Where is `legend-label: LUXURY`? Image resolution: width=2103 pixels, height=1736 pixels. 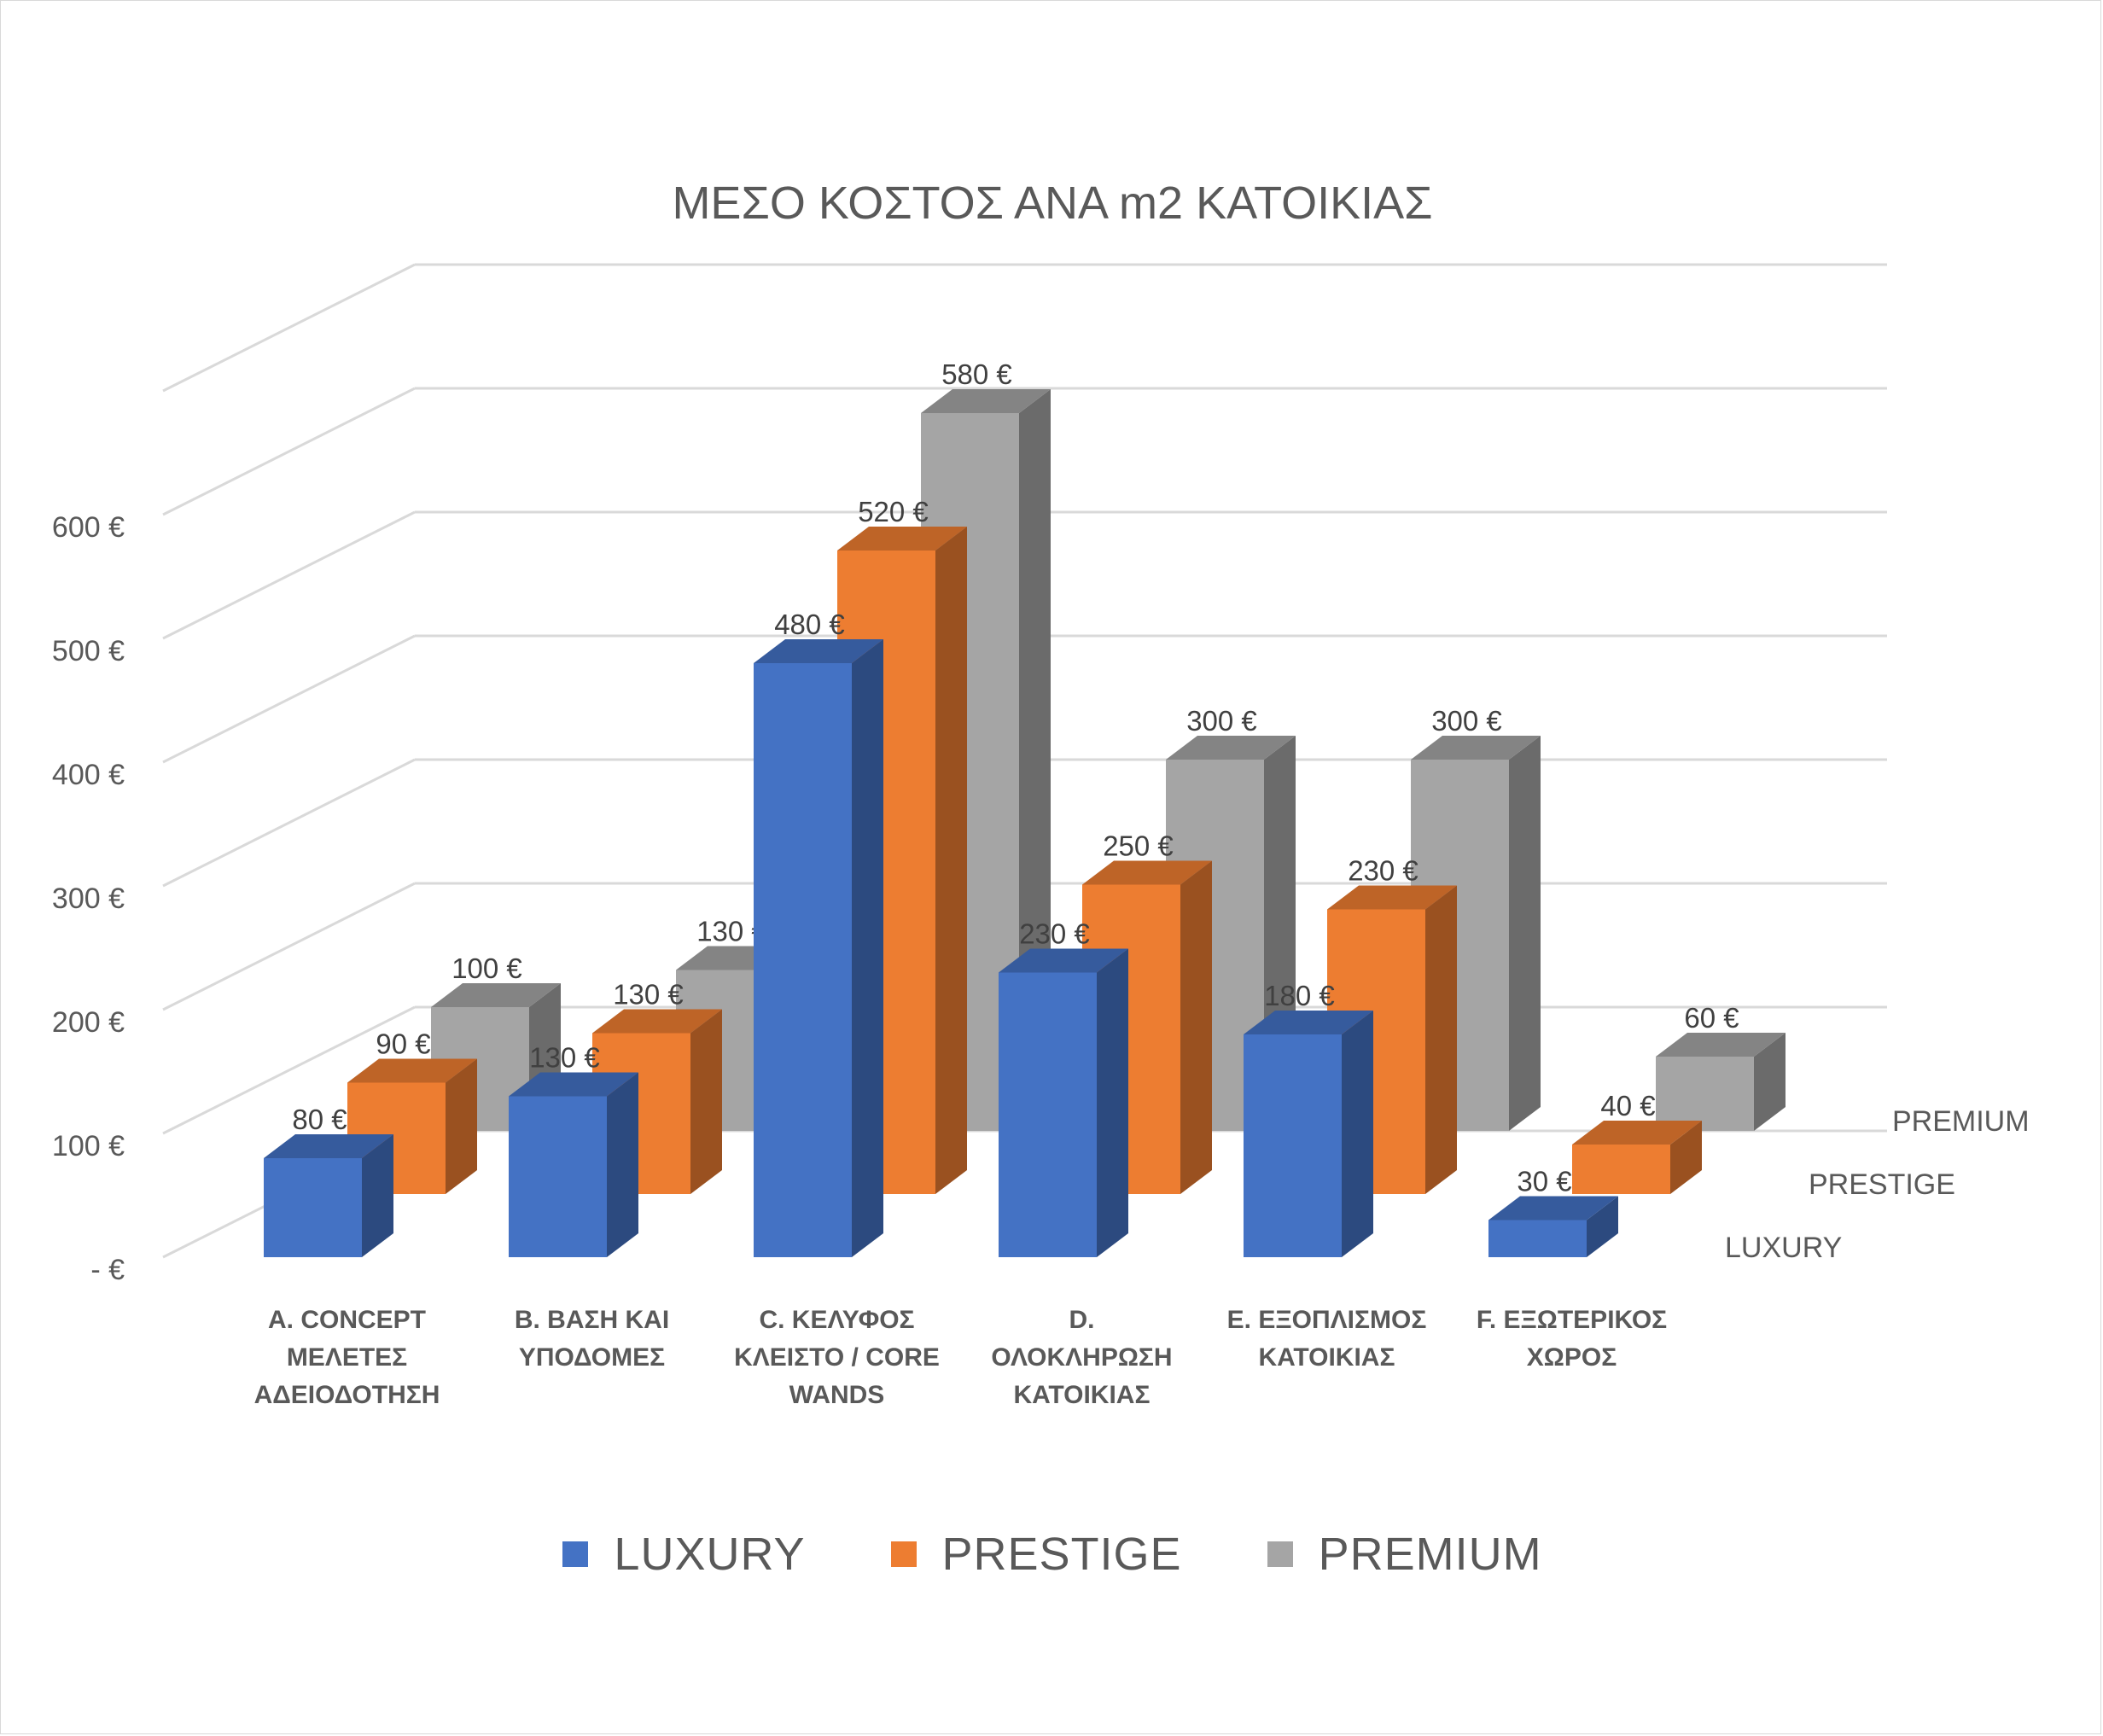 legend-label: LUXURY is located at coordinates (710, 1554).